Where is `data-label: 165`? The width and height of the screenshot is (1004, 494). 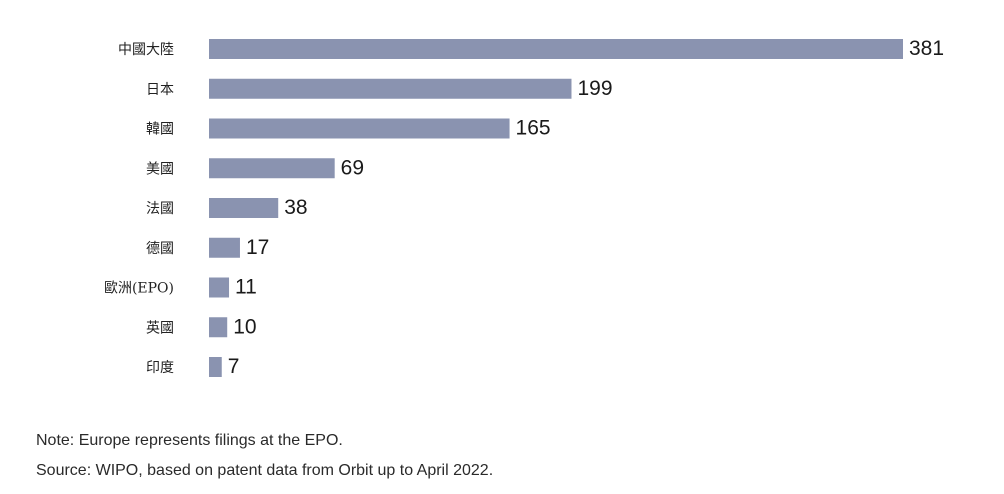 data-label: 165 is located at coordinates (533, 128).